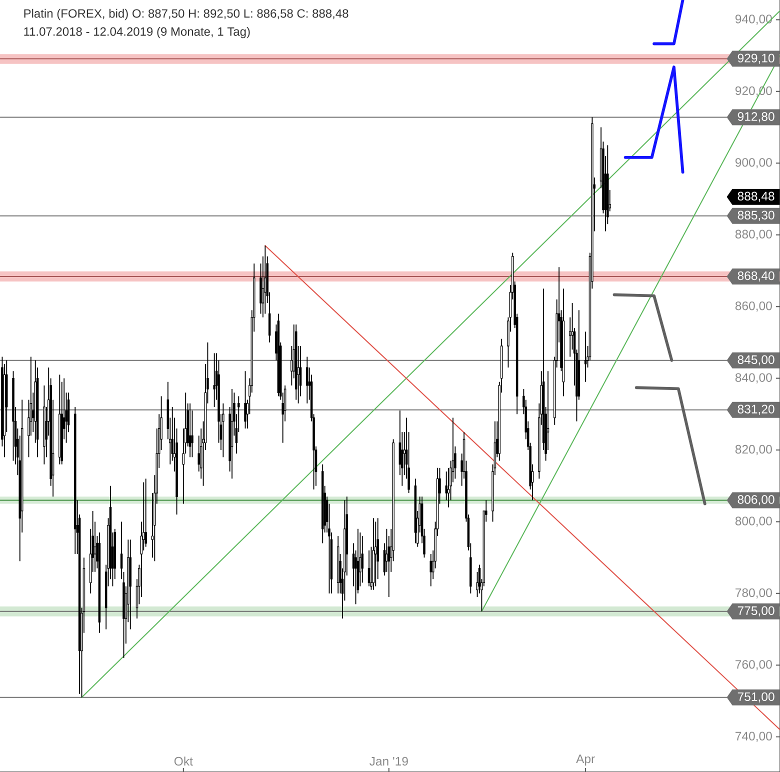 The image size is (780, 772). What do you see at coordinates (756, 215) in the screenshot?
I see `ref-line-label: 885,30` at bounding box center [756, 215].